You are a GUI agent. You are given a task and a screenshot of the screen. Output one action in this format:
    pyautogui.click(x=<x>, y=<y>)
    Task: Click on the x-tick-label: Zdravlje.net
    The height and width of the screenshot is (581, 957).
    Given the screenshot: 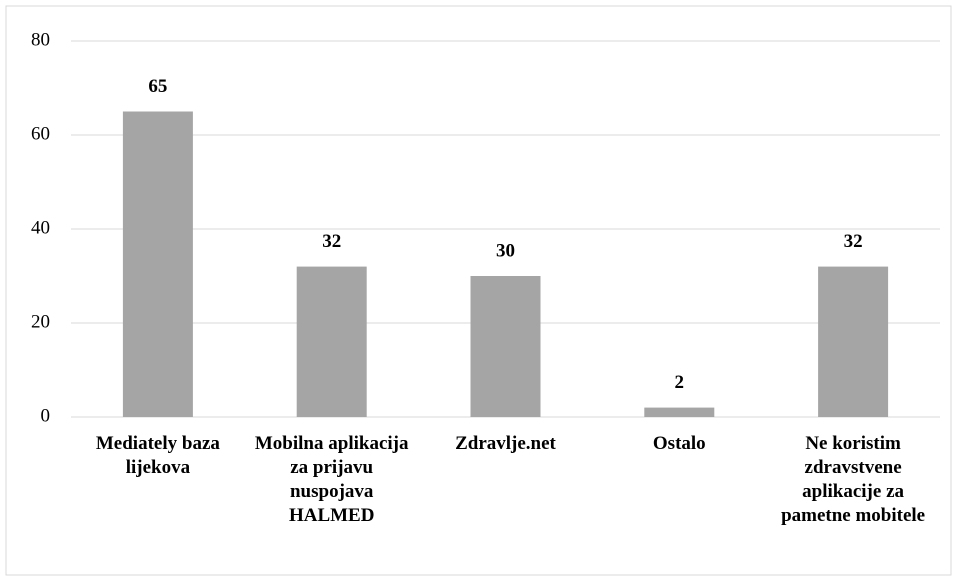 What is the action you would take?
    pyautogui.click(x=505, y=443)
    